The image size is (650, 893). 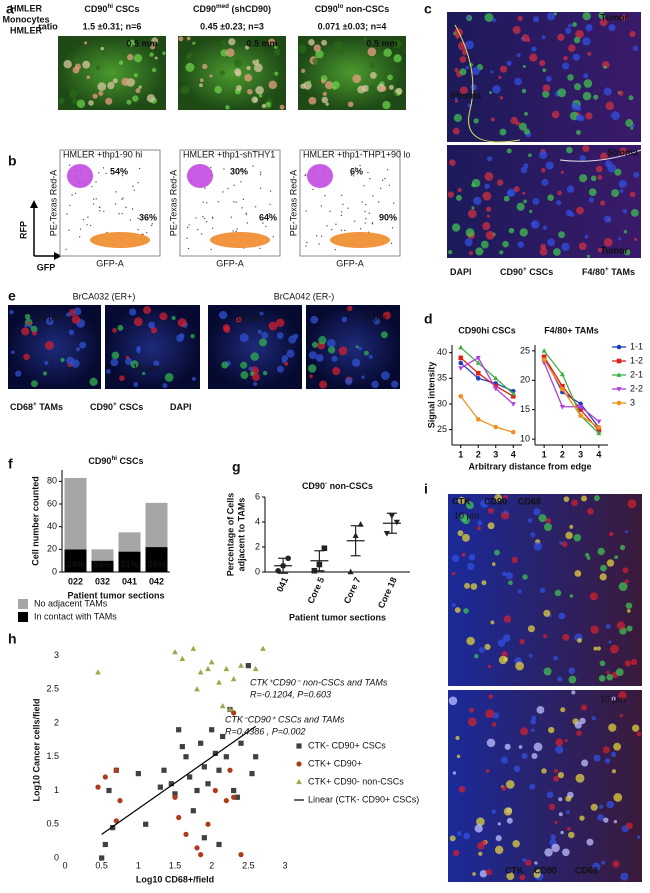 What do you see at coordinates (341, 6) in the screenshot?
I see `column-title-part: lo` at bounding box center [341, 6].